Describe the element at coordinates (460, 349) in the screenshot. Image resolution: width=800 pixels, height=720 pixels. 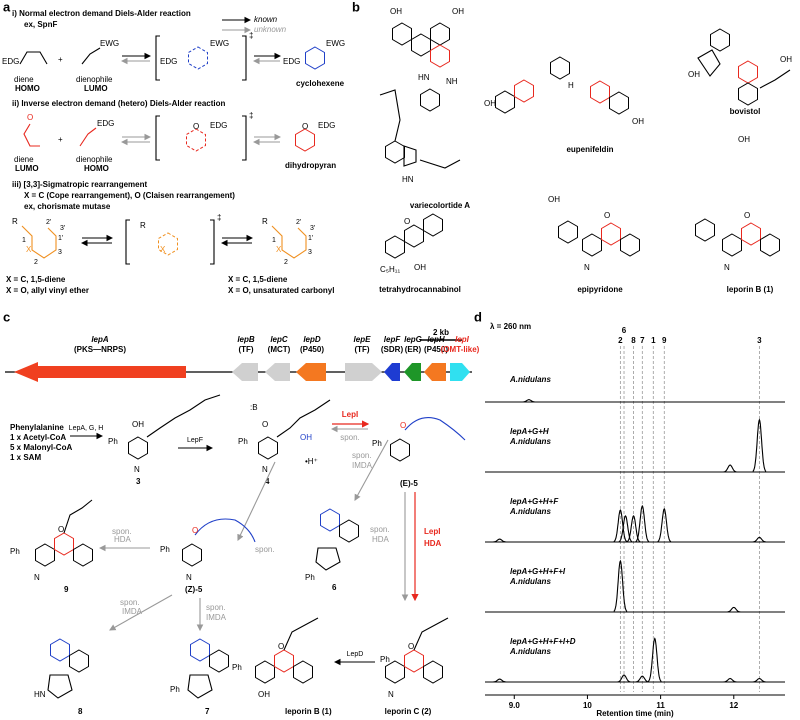
I see `gene-role: (OMT-like)` at that location.